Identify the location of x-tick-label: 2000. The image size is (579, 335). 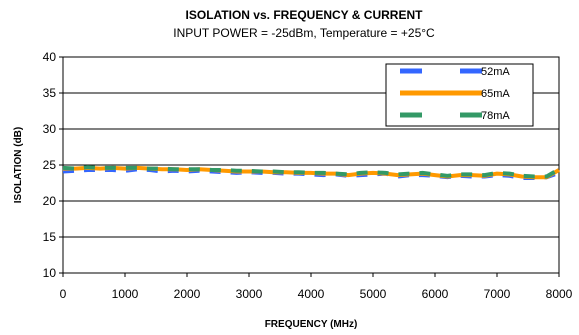
(187, 294).